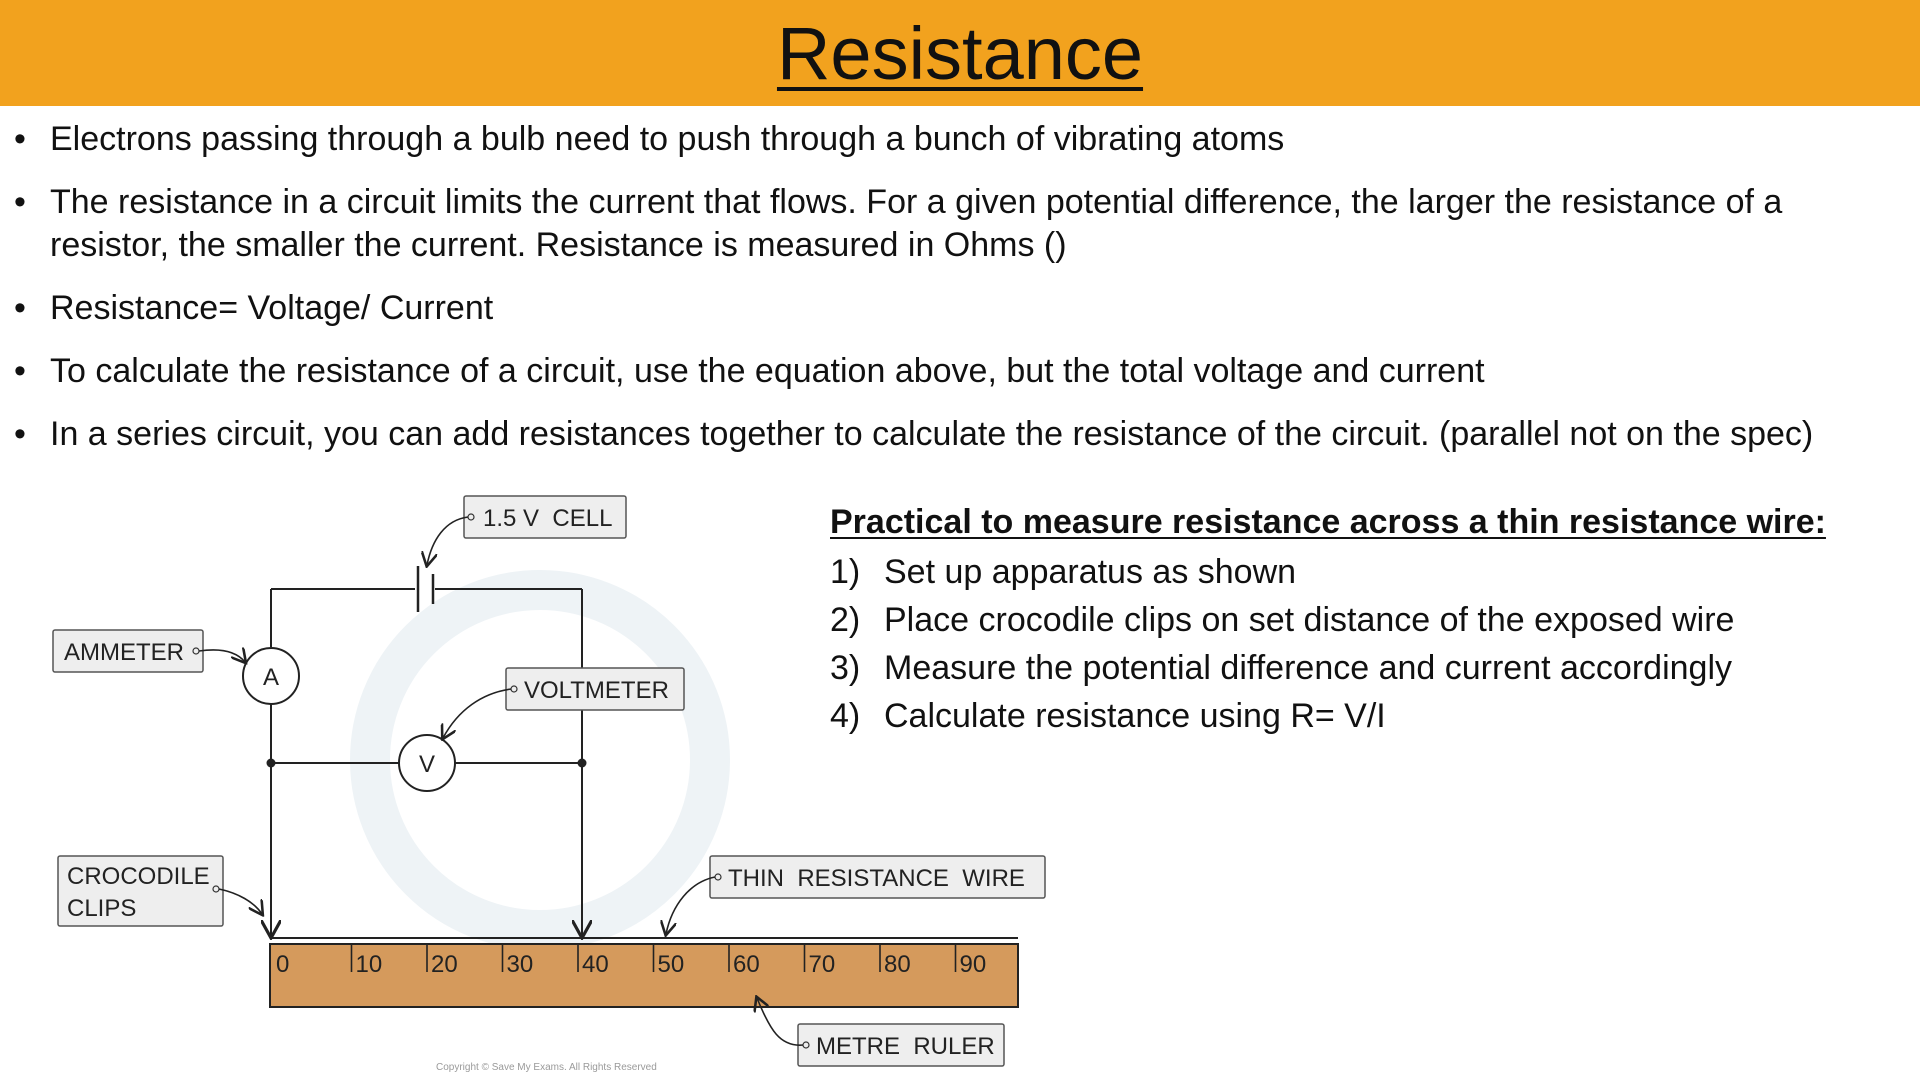 Image resolution: width=1920 pixels, height=1080 pixels. What do you see at coordinates (856, 894) in the screenshot?
I see `wire-label-tag: THIN RESISTANCE WIRE` at bounding box center [856, 894].